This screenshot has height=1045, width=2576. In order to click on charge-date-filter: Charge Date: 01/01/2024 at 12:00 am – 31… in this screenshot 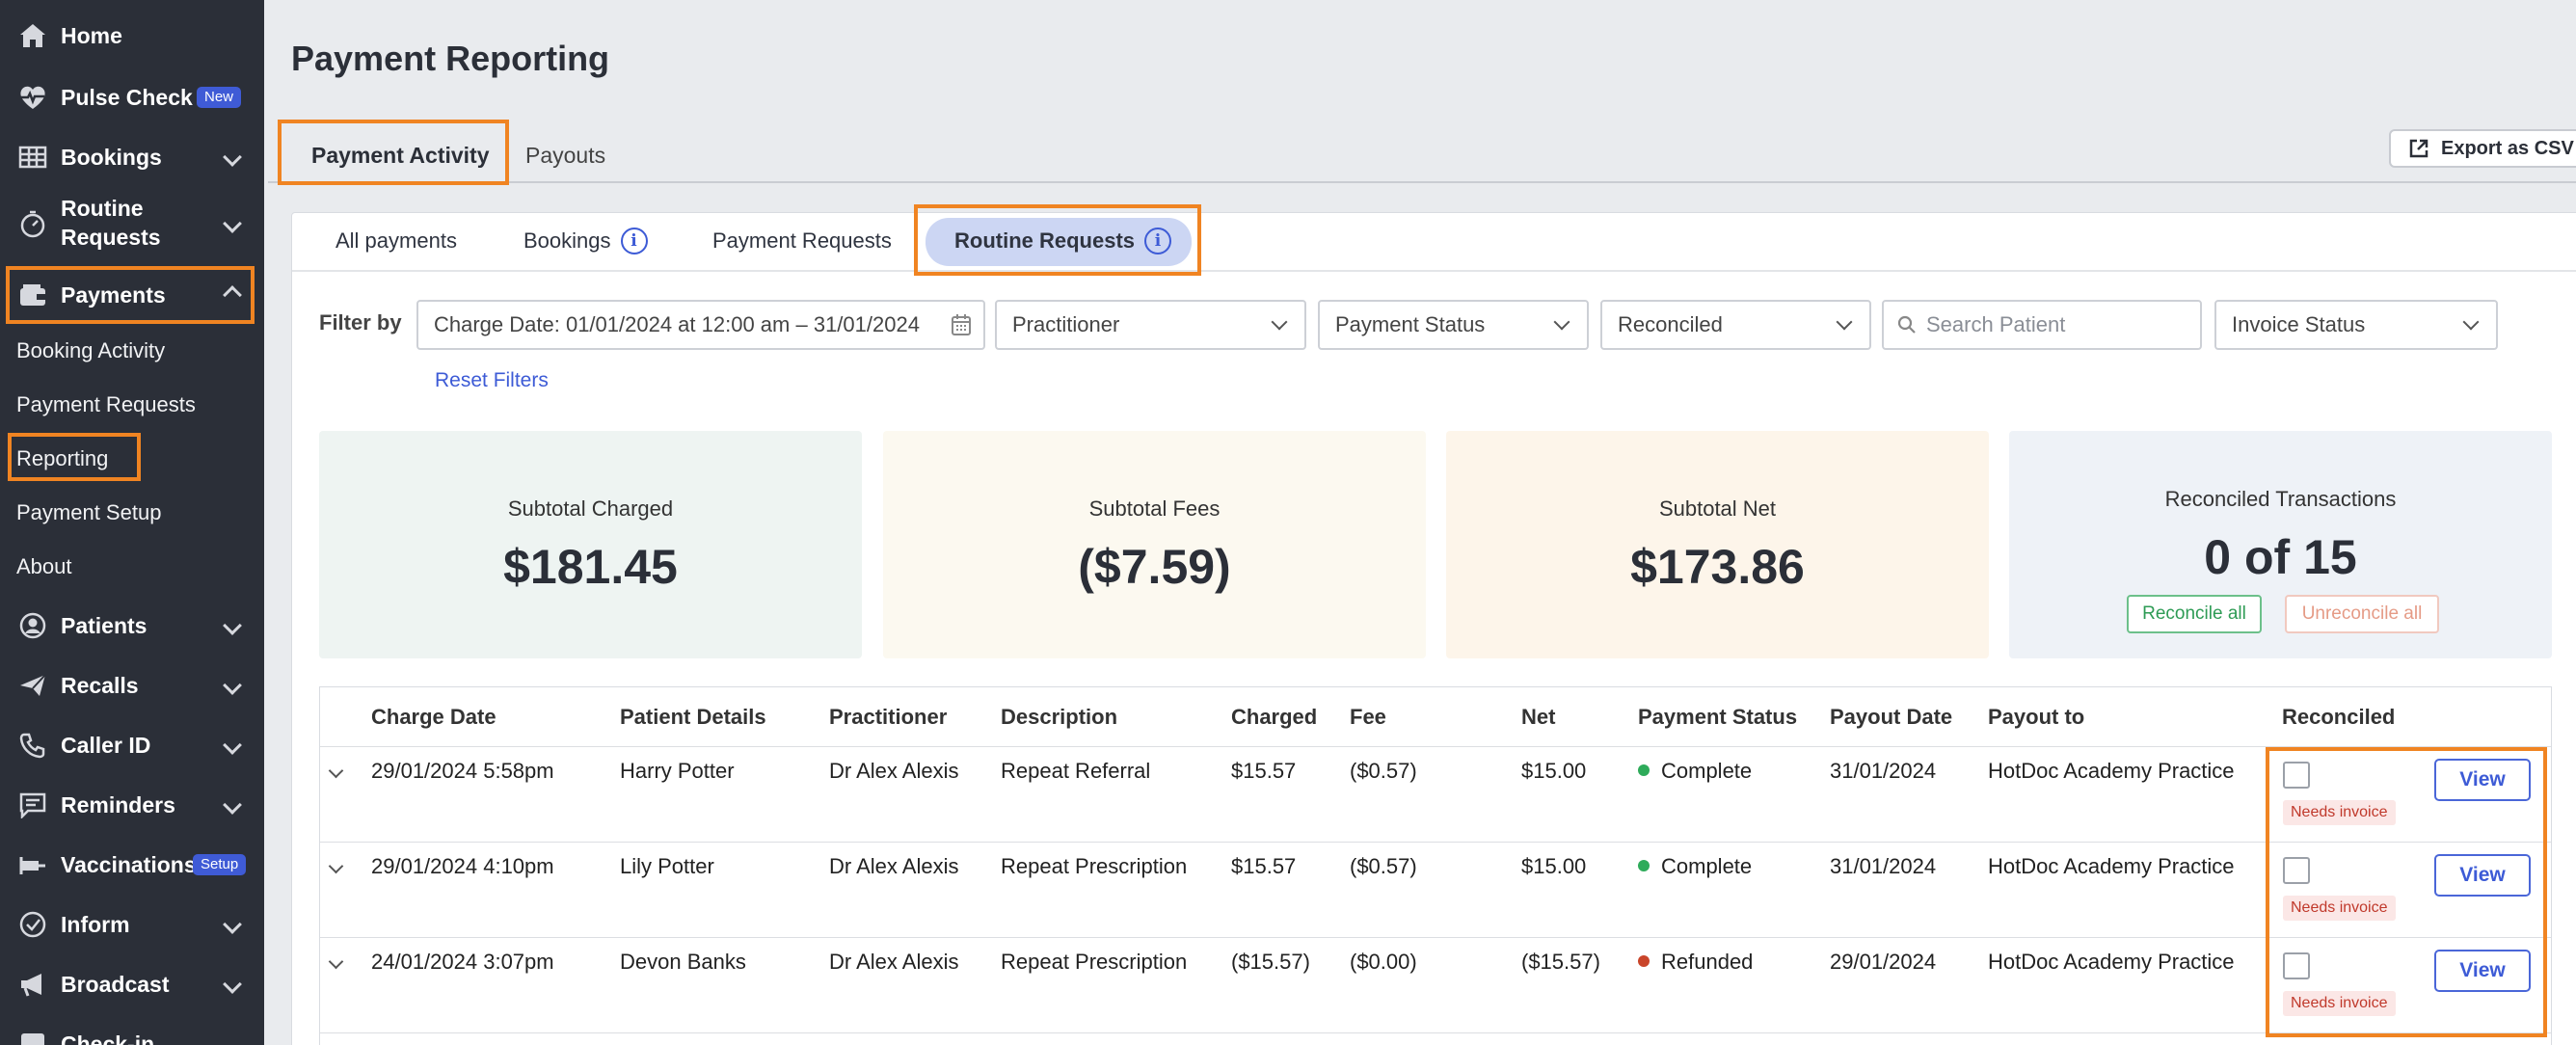, I will do `click(701, 325)`.